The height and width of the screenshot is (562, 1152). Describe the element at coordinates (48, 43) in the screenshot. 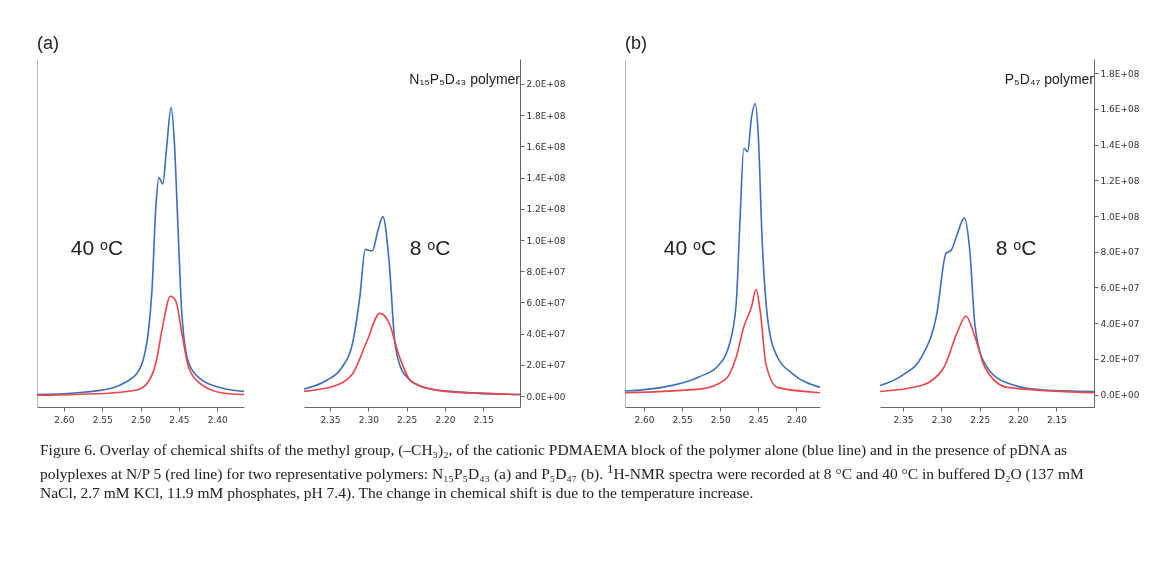

I see `chart-title: (a)` at that location.